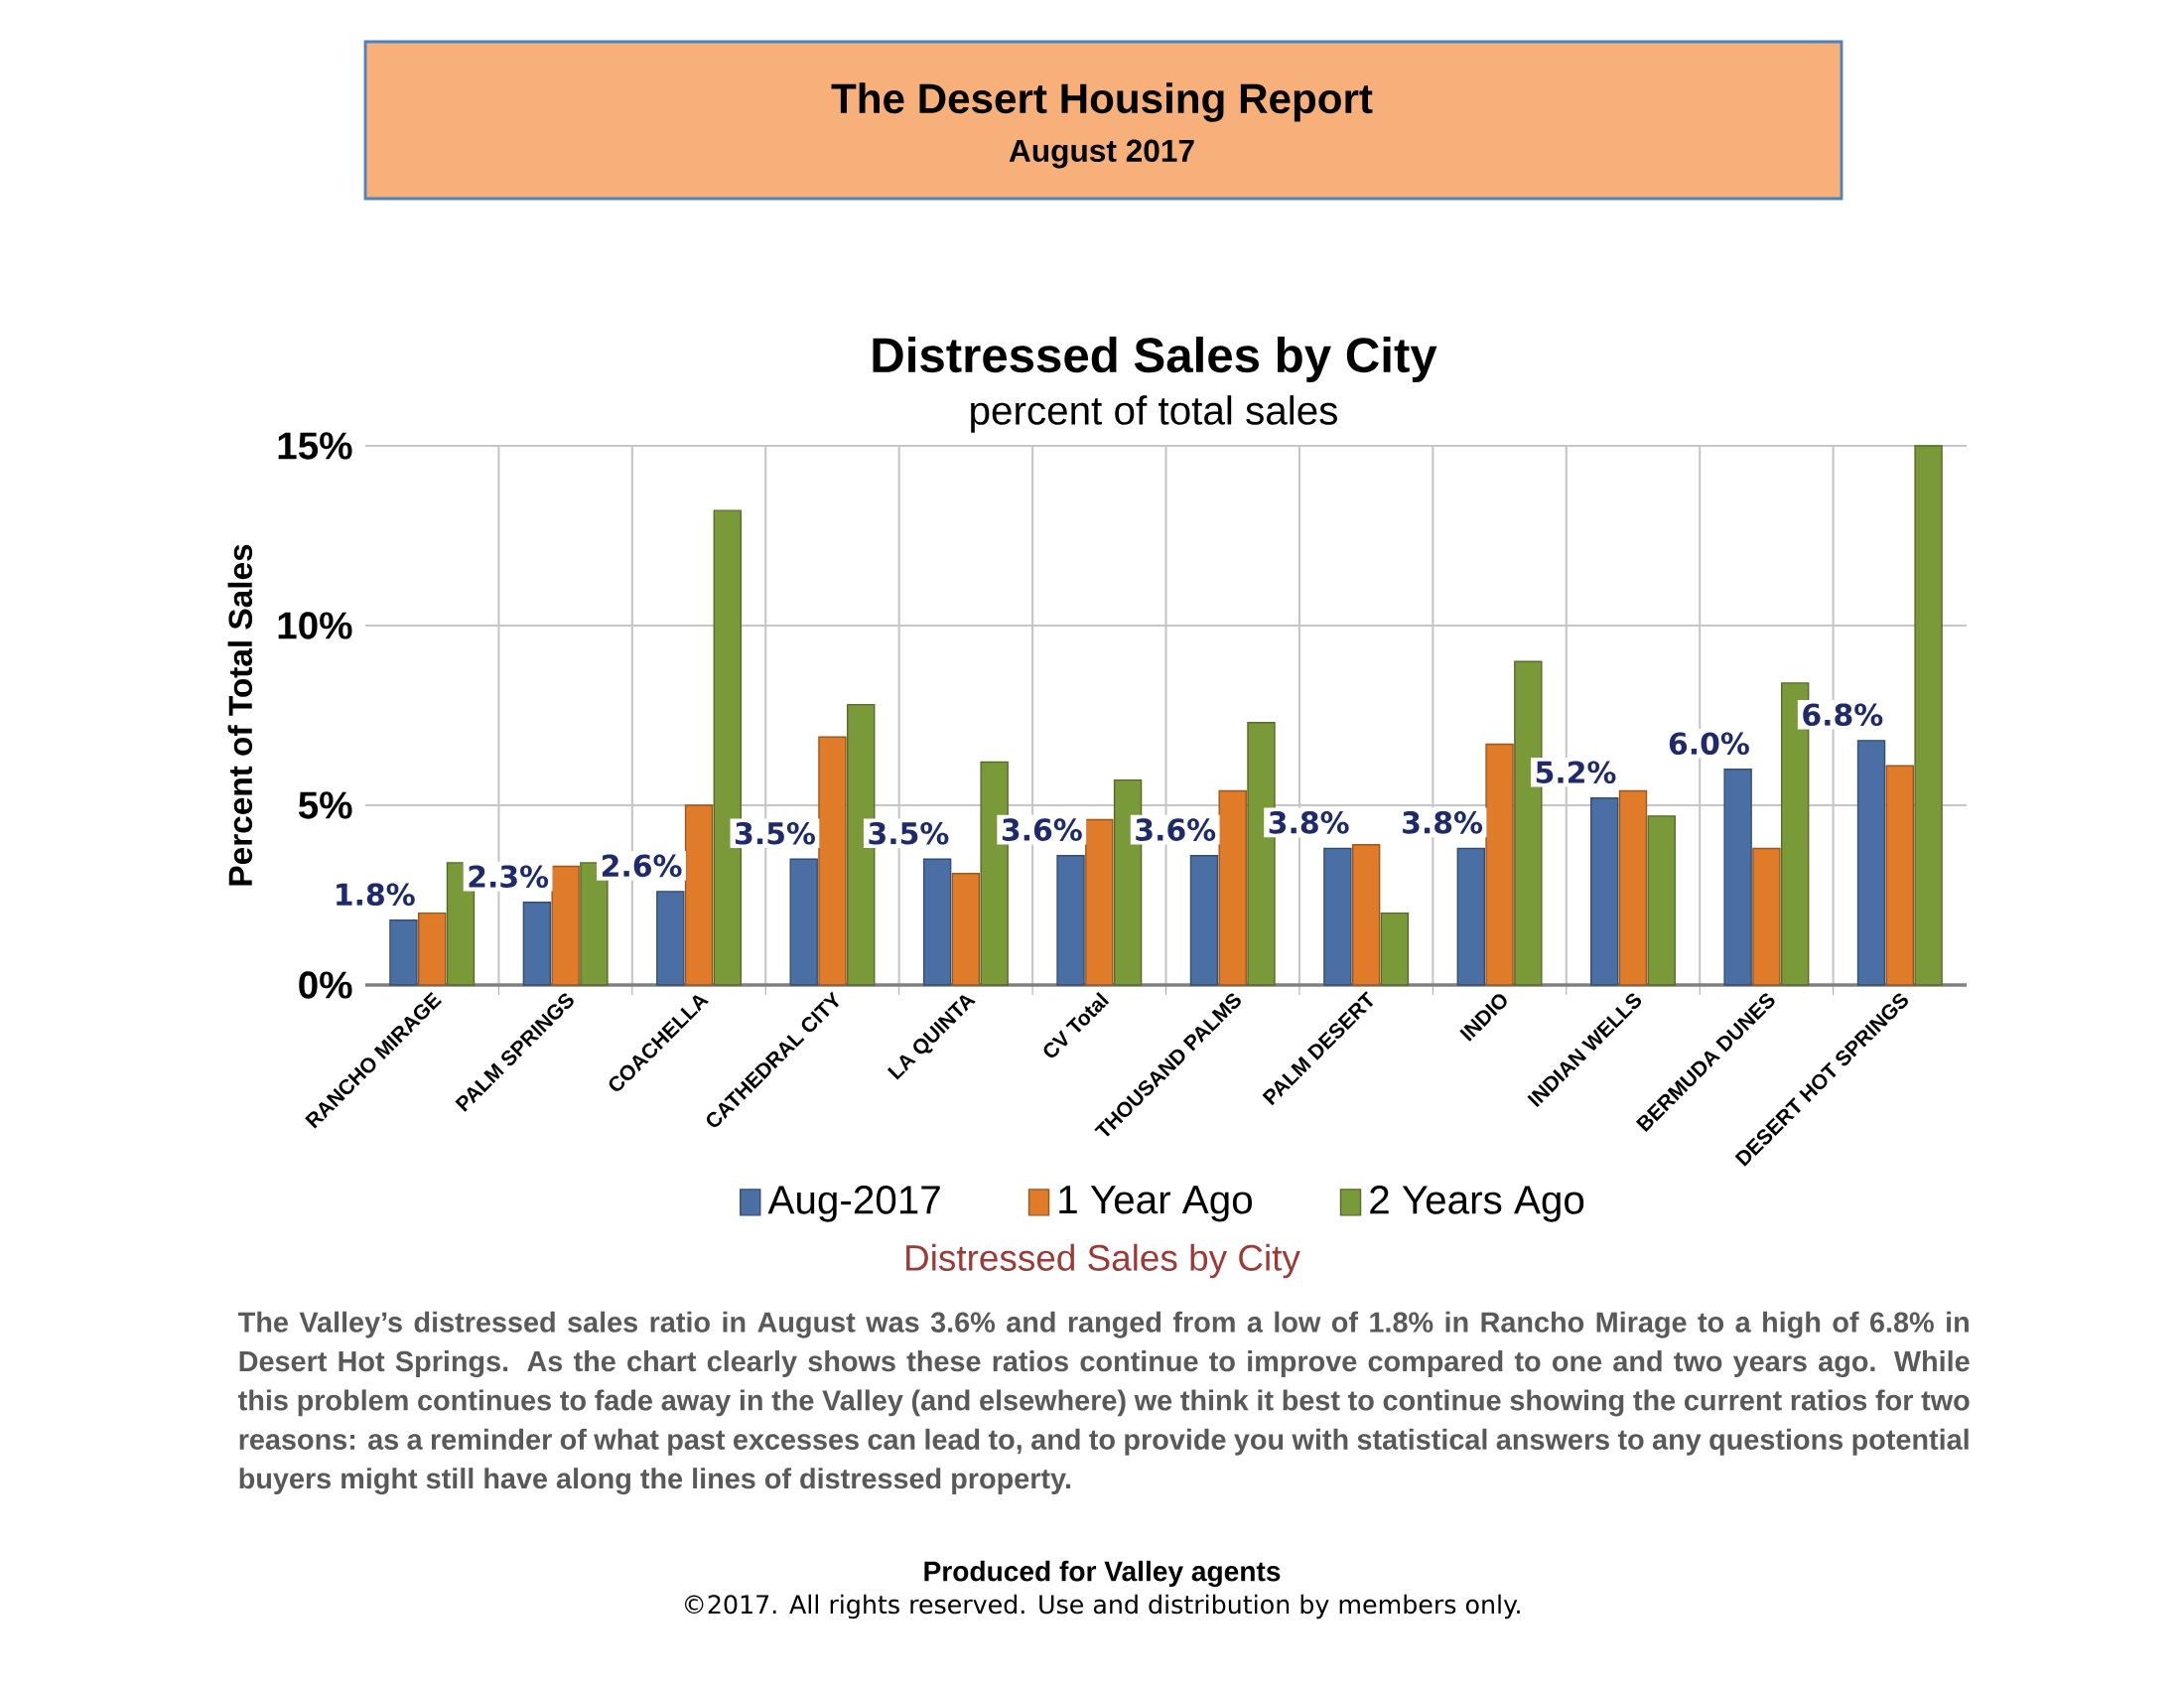 The image size is (2184, 1688). I want to click on data-label: 5.2%, so click(1576, 772).